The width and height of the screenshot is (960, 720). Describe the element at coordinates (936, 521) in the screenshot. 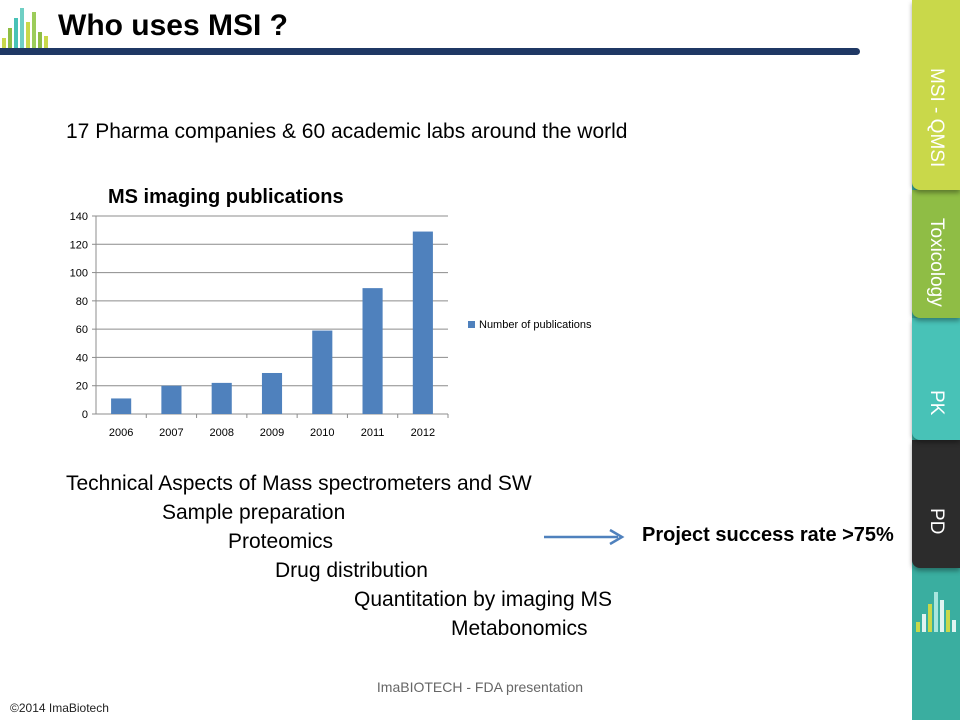

I see `tab-label-pd: PD` at that location.